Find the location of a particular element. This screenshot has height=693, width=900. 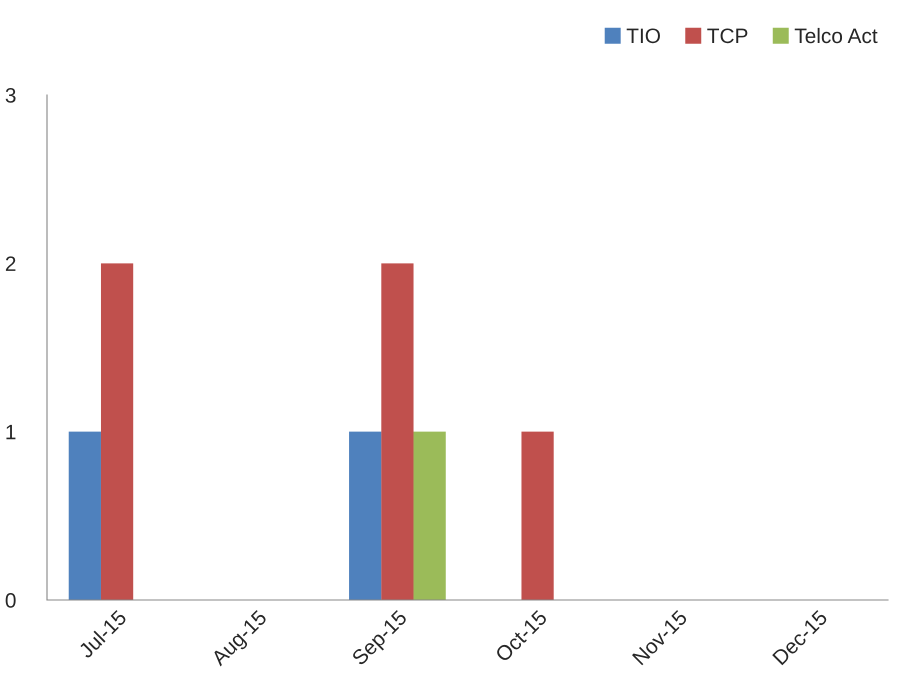

legend-label: TIO is located at coordinates (643, 36).